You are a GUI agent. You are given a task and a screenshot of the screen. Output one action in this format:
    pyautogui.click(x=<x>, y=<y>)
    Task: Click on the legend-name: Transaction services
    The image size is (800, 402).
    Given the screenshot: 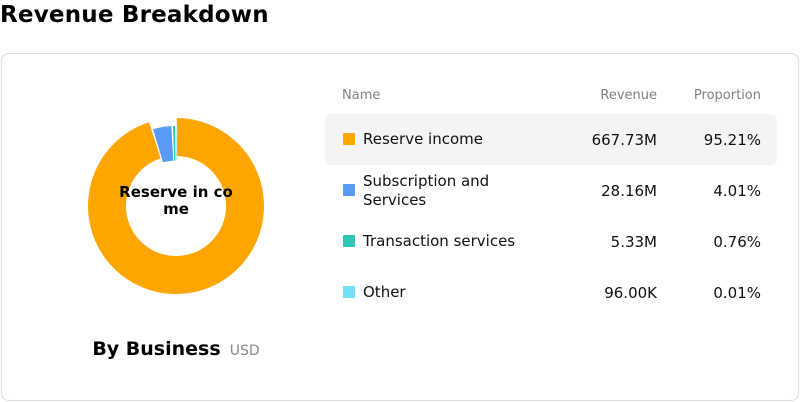 What is the action you would take?
    pyautogui.click(x=439, y=241)
    